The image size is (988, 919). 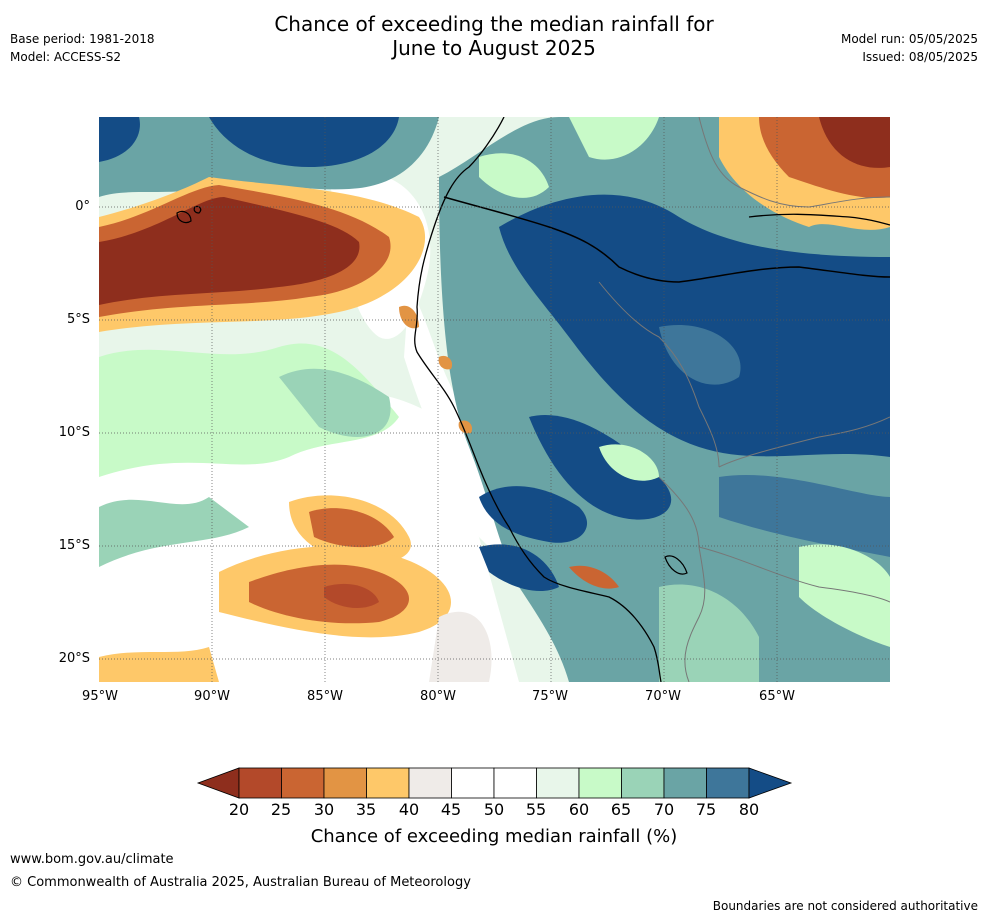 I want to click on neutral-area, so click(x=460, y=646).